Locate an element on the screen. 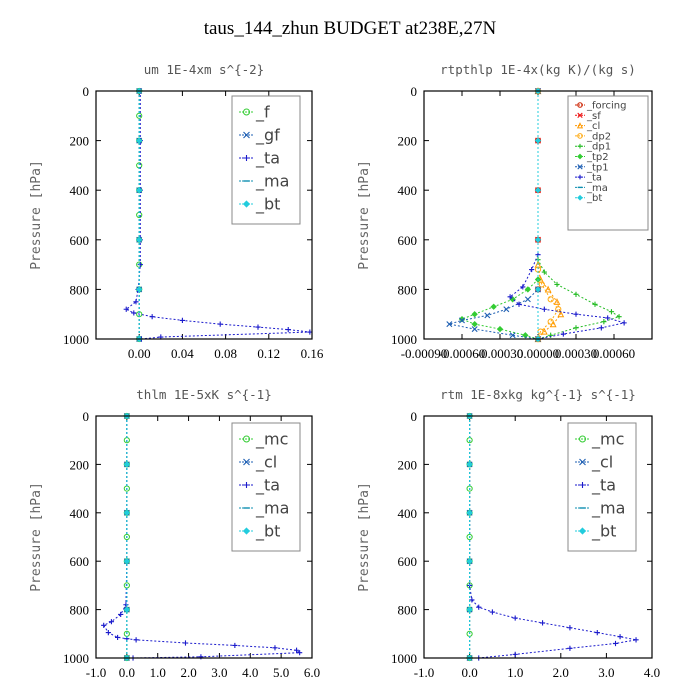  x-tick-label: 0.12 is located at coordinates (268, 353).